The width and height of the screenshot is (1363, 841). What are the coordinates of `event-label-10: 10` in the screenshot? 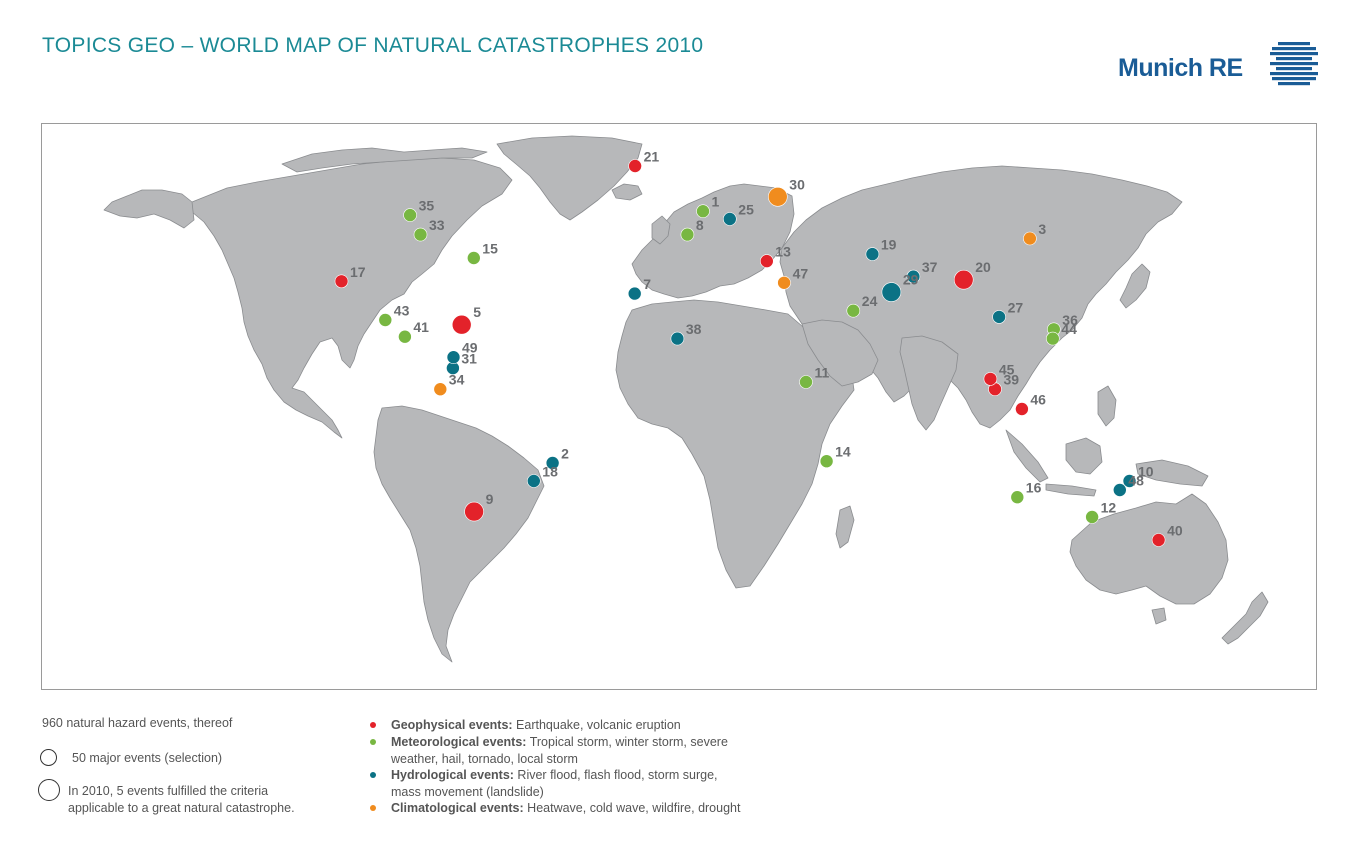 It's located at (1146, 472).